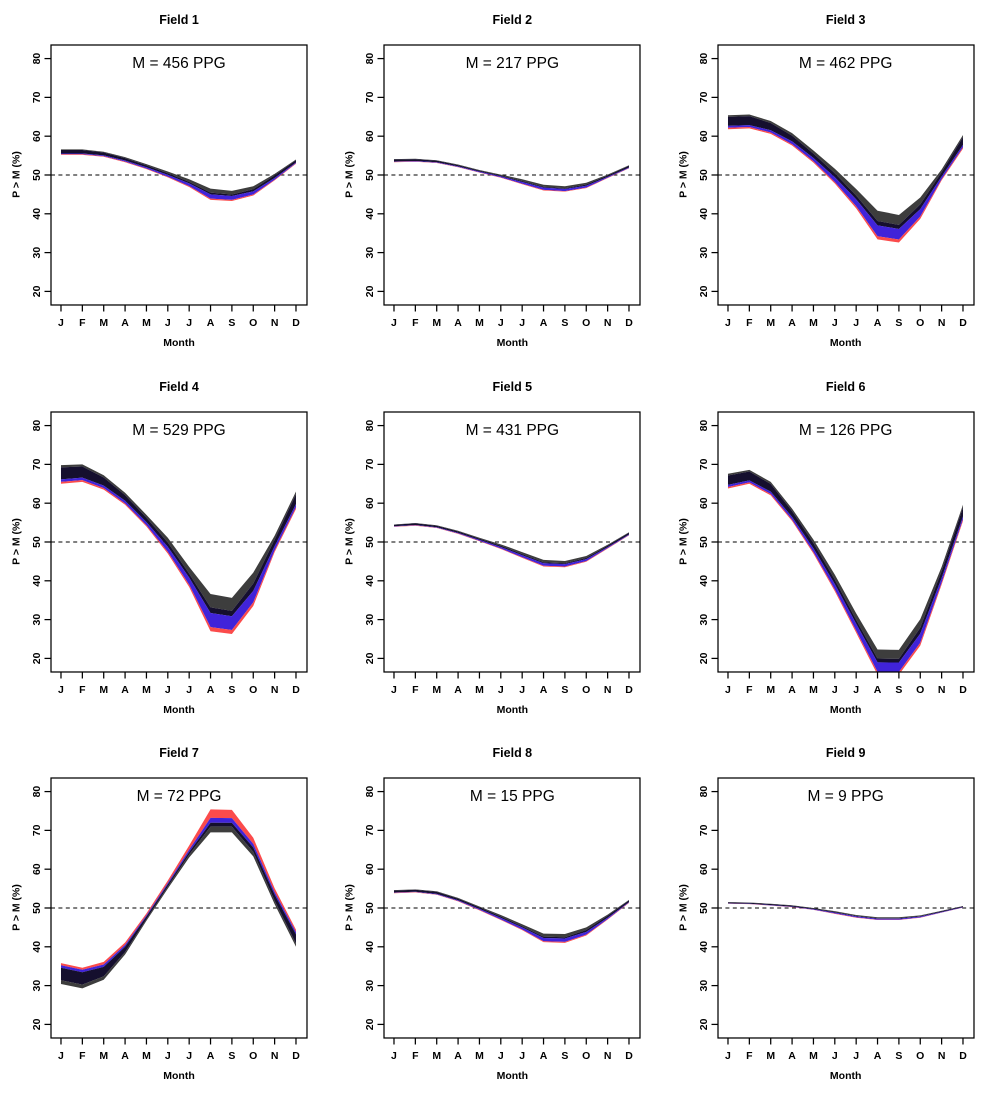 The image size is (1000, 1100). What do you see at coordinates (179, 63) in the screenshot?
I see `threshold-annotation: M = 456 PPG` at bounding box center [179, 63].